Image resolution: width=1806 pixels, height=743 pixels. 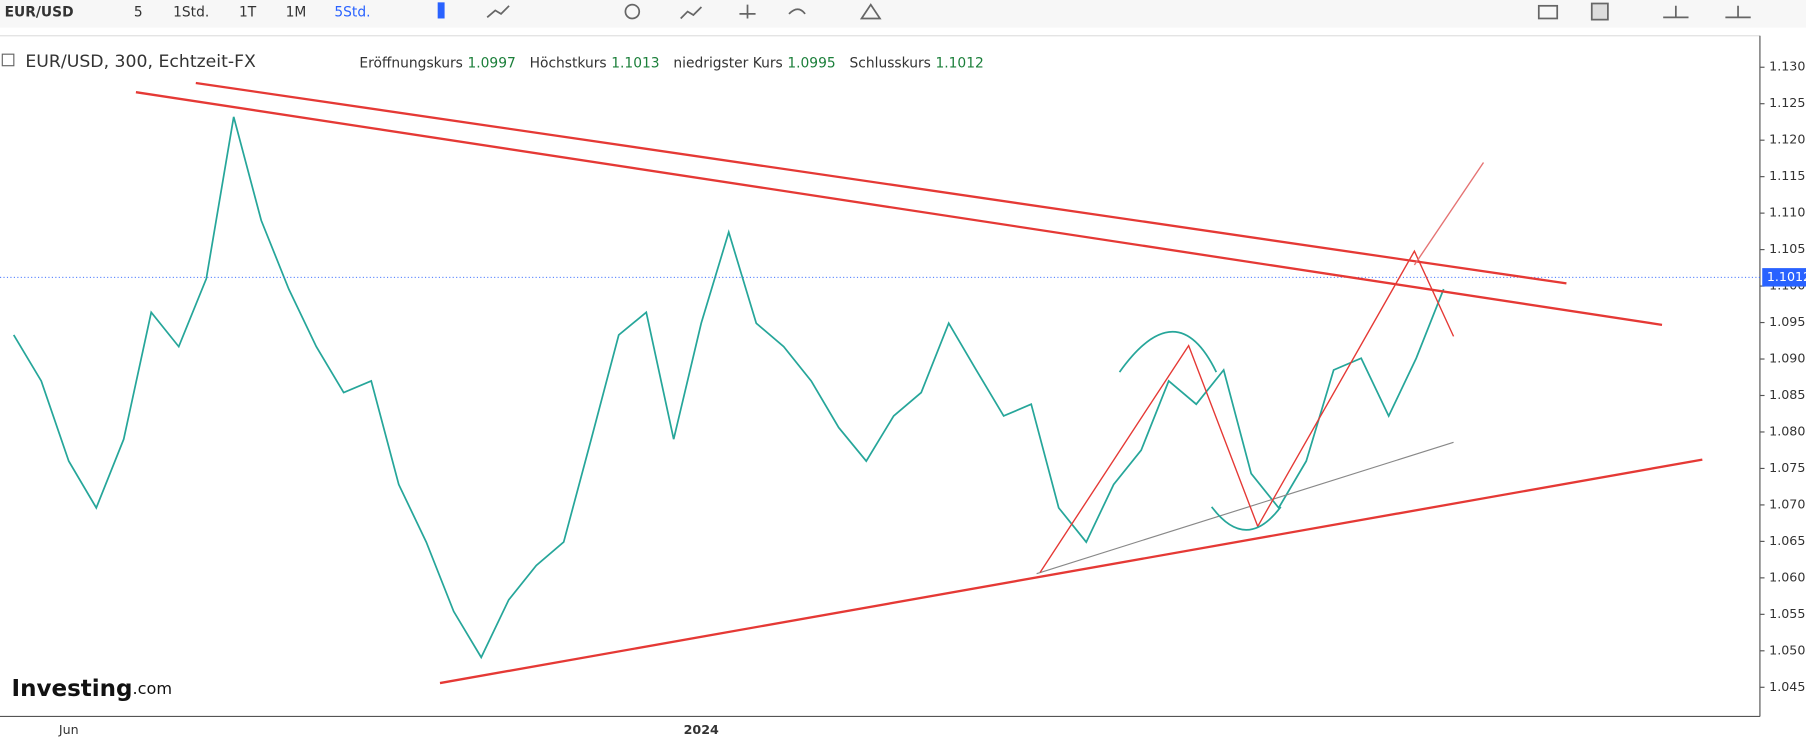 I want to click on projection-line, so click(x=1449, y=214).